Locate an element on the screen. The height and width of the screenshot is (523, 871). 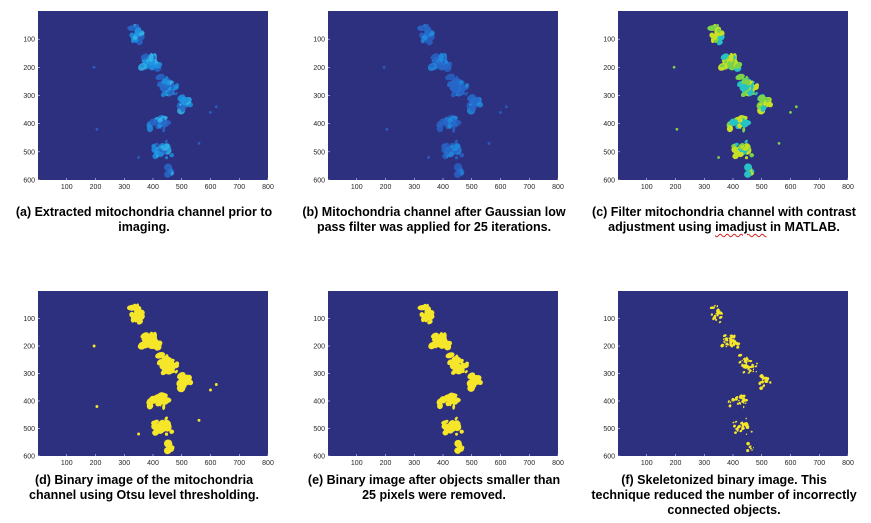
x-tick-label: 600 is located at coordinates (211, 463).